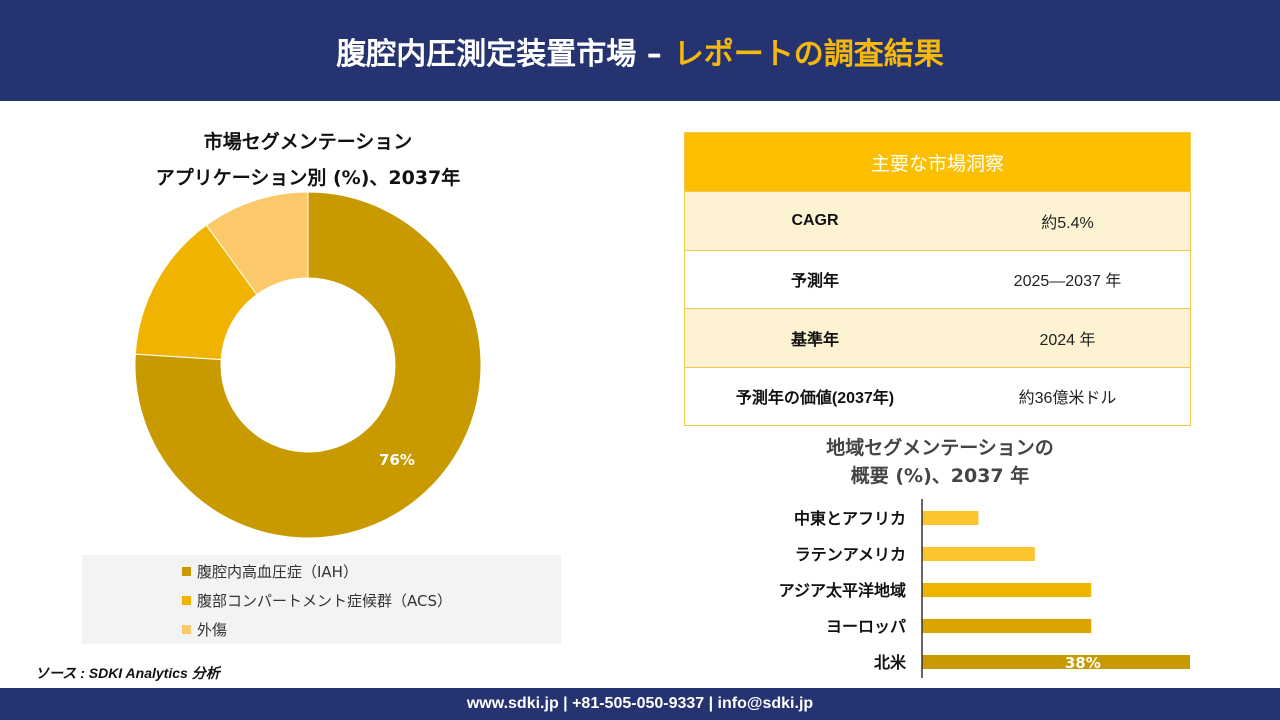  What do you see at coordinates (212, 630) in the screenshot?
I see `legend-label-trauma: 外傷` at bounding box center [212, 630].